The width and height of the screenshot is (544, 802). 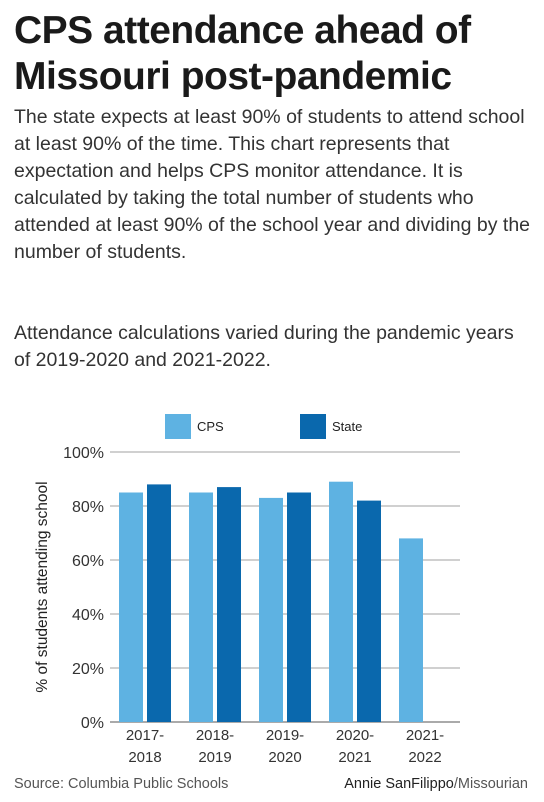 I want to click on y-tick-label: 20%, so click(x=88, y=669).